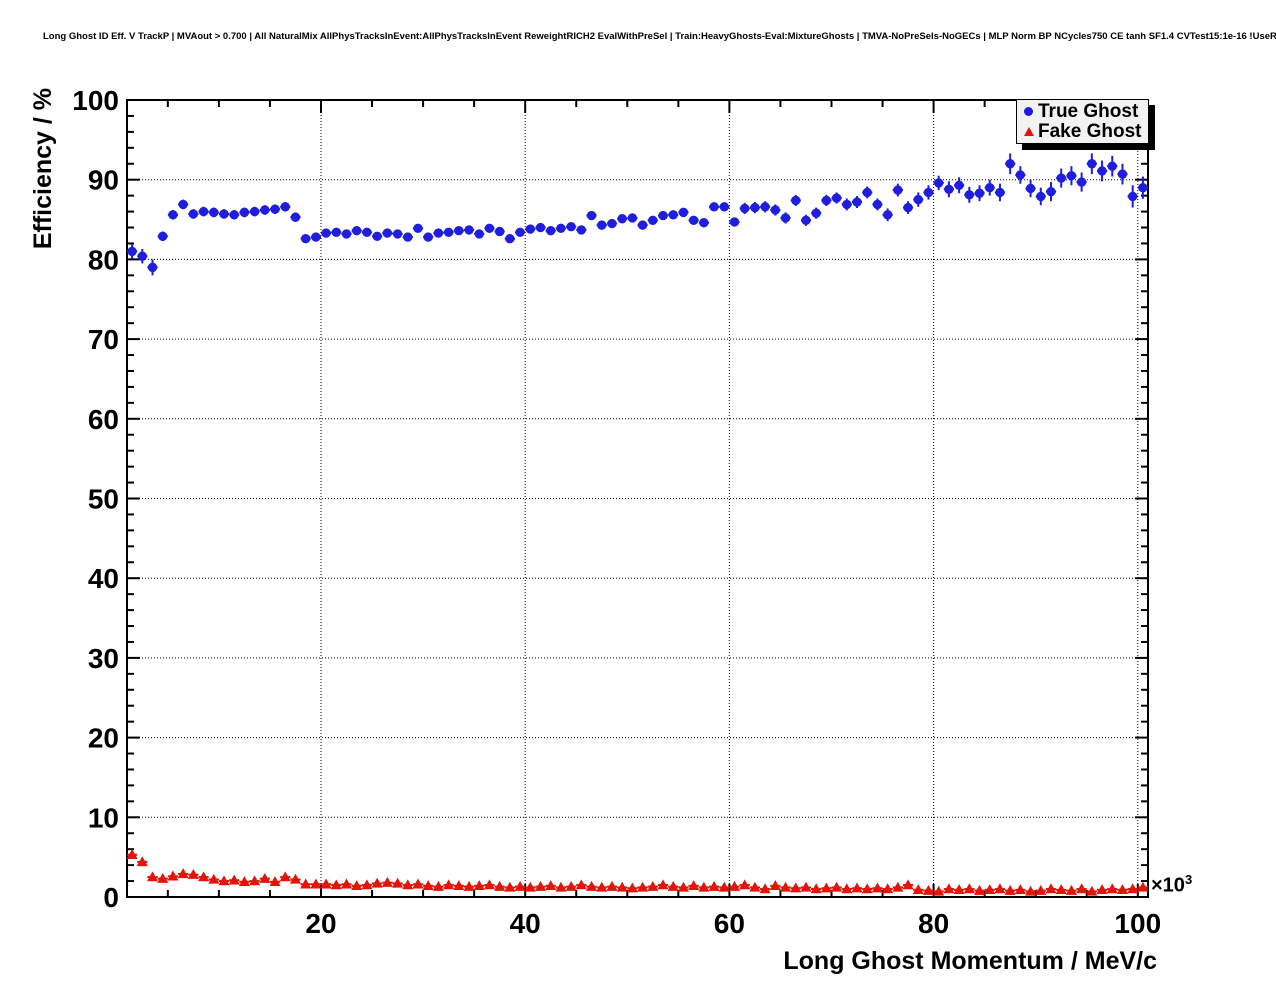 The image size is (1276, 996). What do you see at coordinates (970, 961) in the screenshot?
I see `x-axis-title: Long Ghost Momentum / MeV/c` at bounding box center [970, 961].